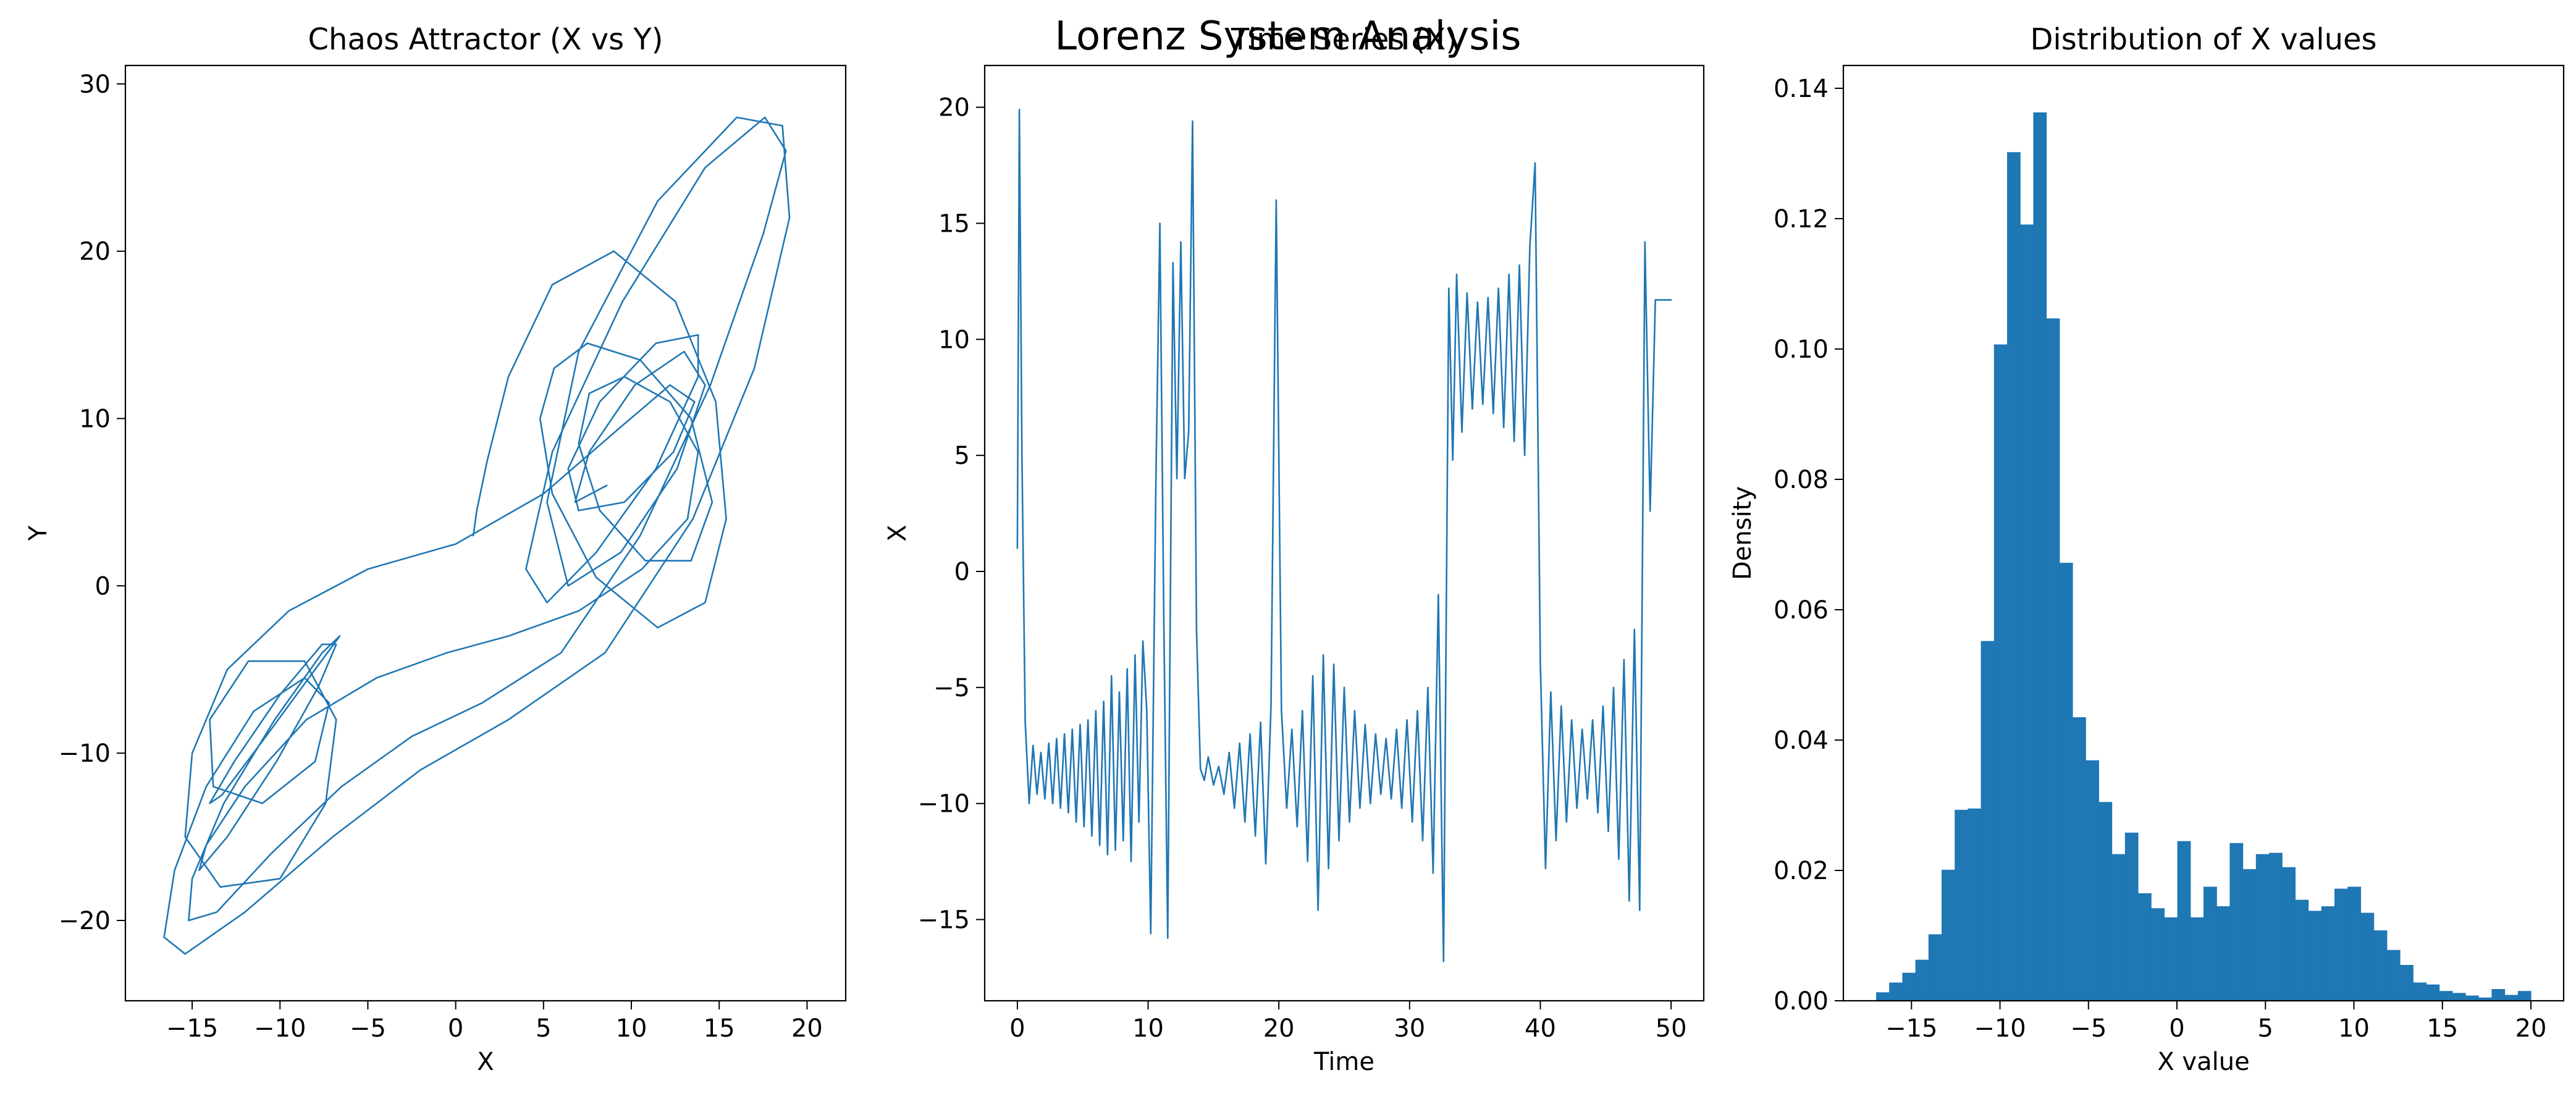 The width and height of the screenshot is (2576, 1099). I want to click on y-tick-label: −20, so click(85, 921).